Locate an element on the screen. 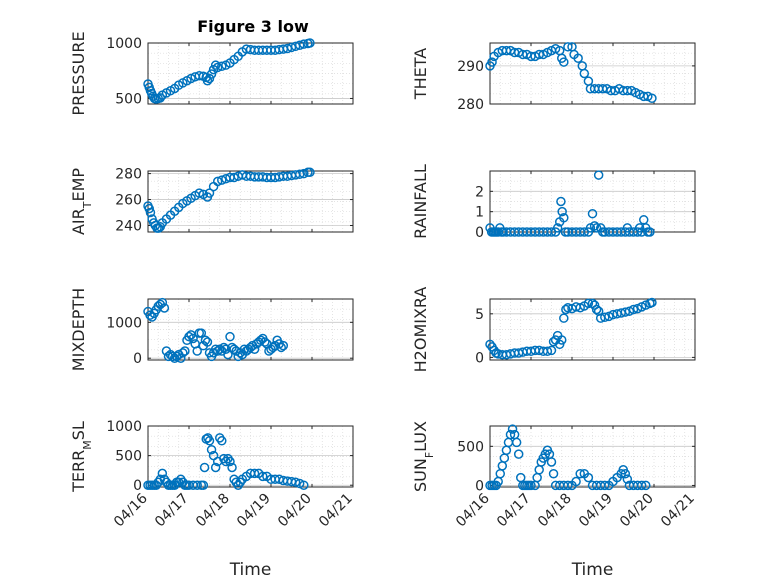 The image size is (778, 583). y-axis-label: H2OMIXRA is located at coordinates (420, 330).